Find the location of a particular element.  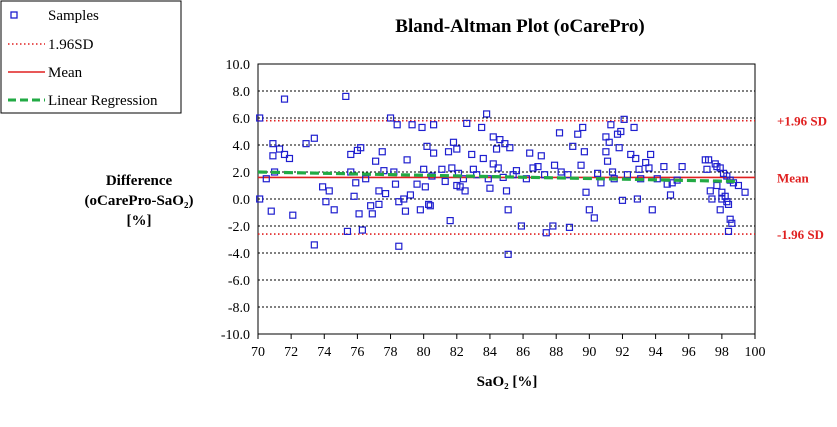

legend-regression-label: Linear Regression is located at coordinates (103, 101).